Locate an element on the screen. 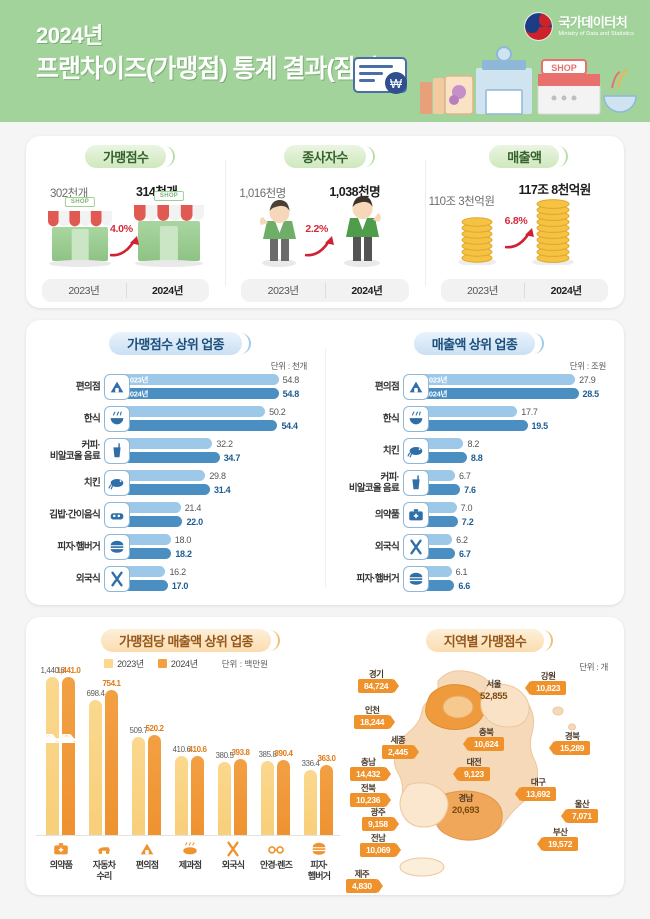 Image resolution: width=650 pixels, height=919 pixels. bar-2024: 6.7 is located at coordinates (444, 553).